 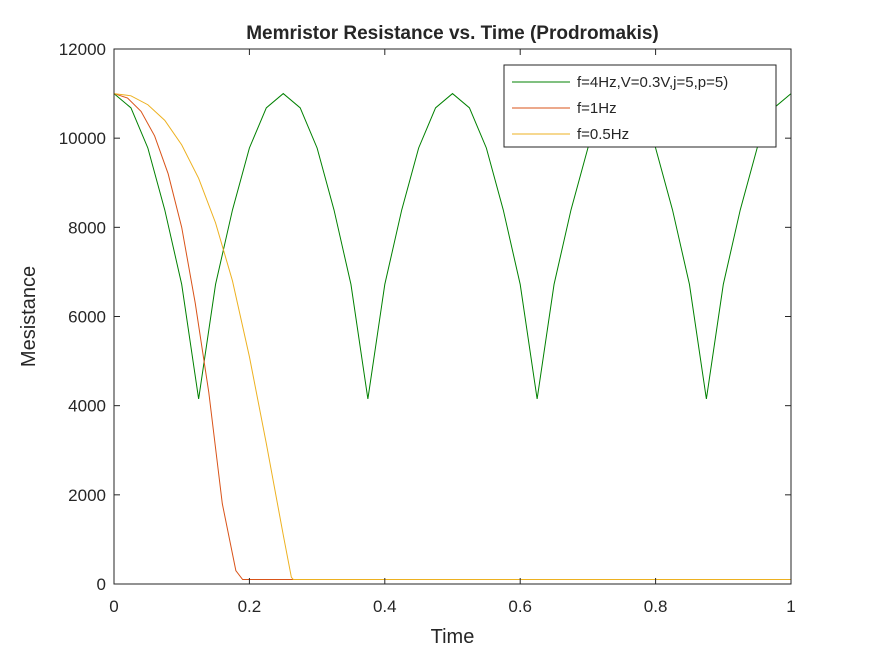 What do you see at coordinates (101, 584) in the screenshot?
I see `y-tick-label: 0` at bounding box center [101, 584].